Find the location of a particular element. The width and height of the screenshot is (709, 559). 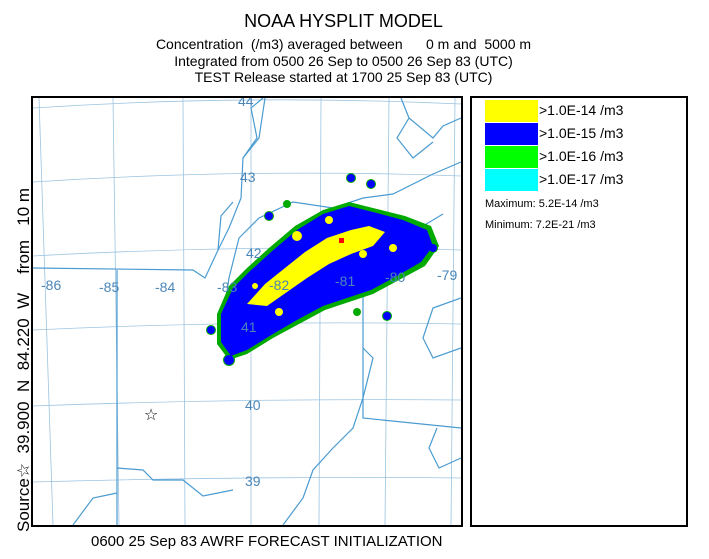

lat-label: 44 is located at coordinates (246, 103).